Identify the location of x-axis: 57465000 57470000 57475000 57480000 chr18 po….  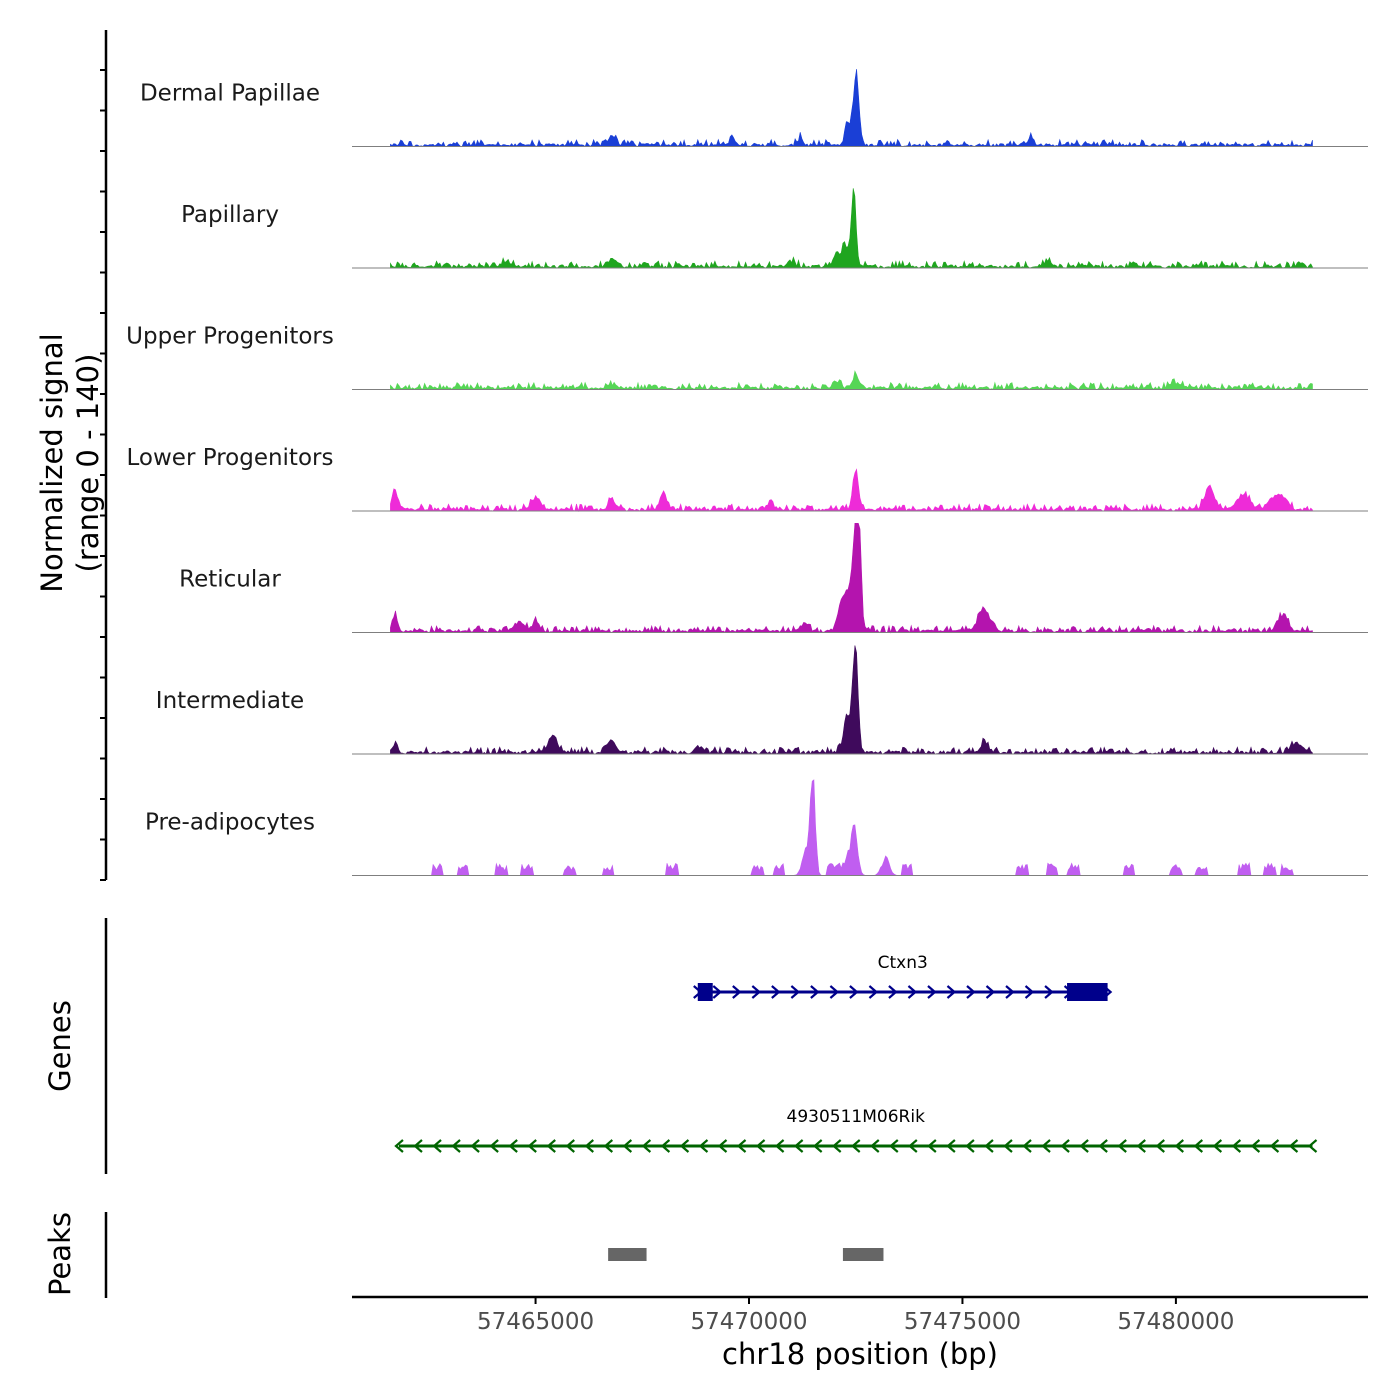
(860, 1333).